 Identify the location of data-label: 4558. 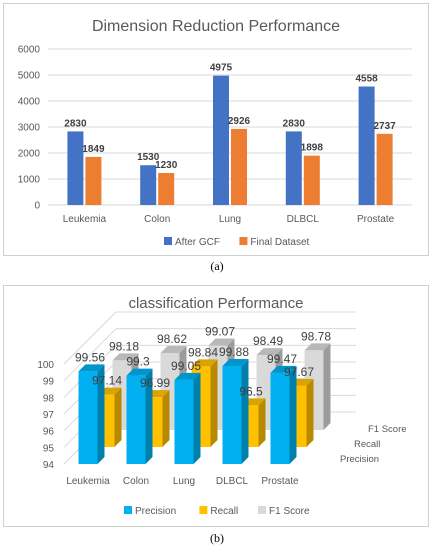
(366, 78).